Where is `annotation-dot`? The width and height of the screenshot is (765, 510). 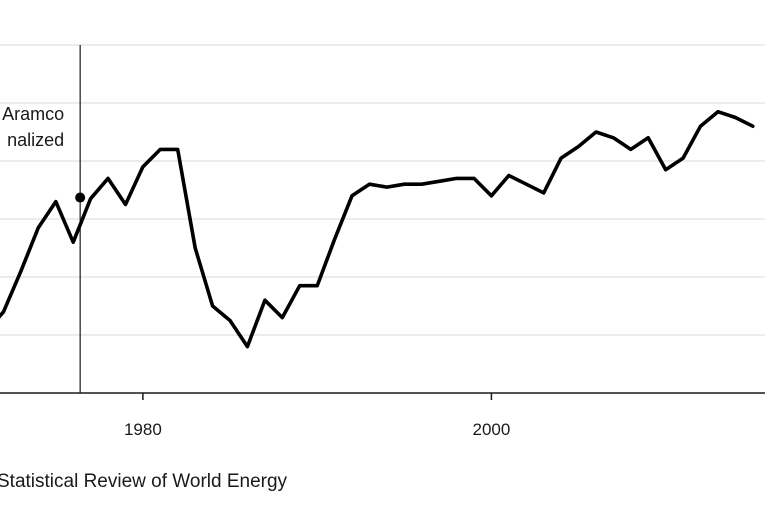
annotation-dot is located at coordinates (80, 197).